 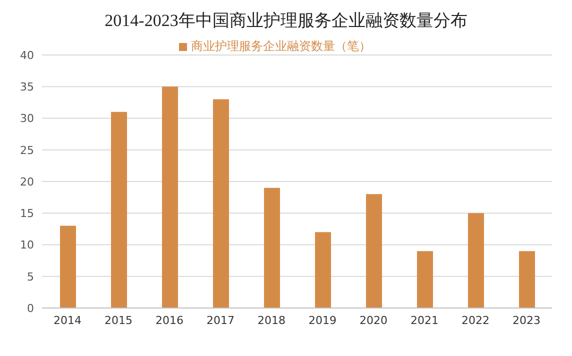 I want to click on y-tick-label: 0, so click(x=30, y=308).